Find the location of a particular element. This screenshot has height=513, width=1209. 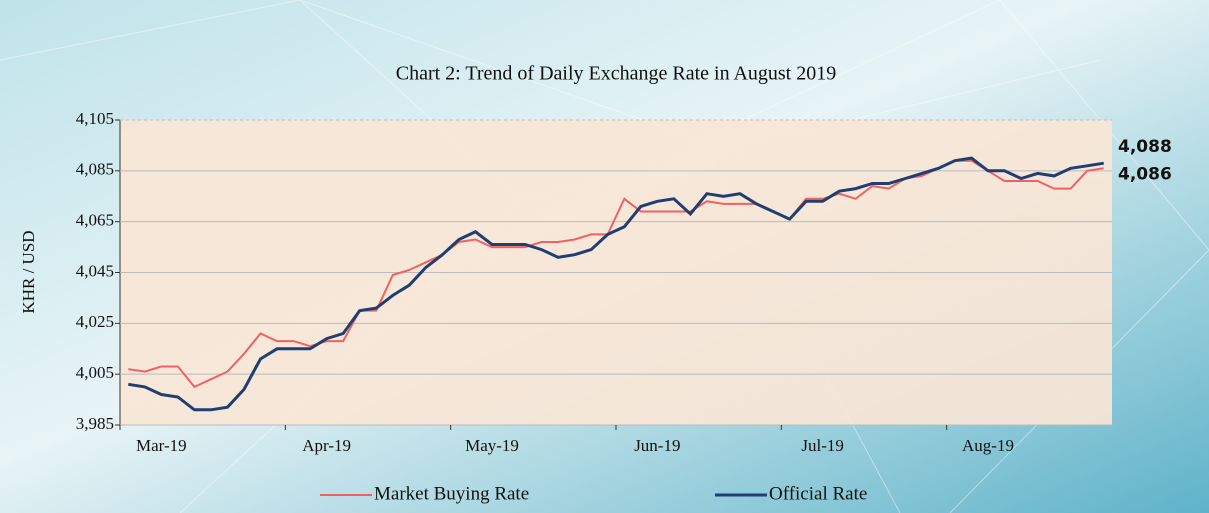

y-tick-label: 4,085 is located at coordinates (95, 169).